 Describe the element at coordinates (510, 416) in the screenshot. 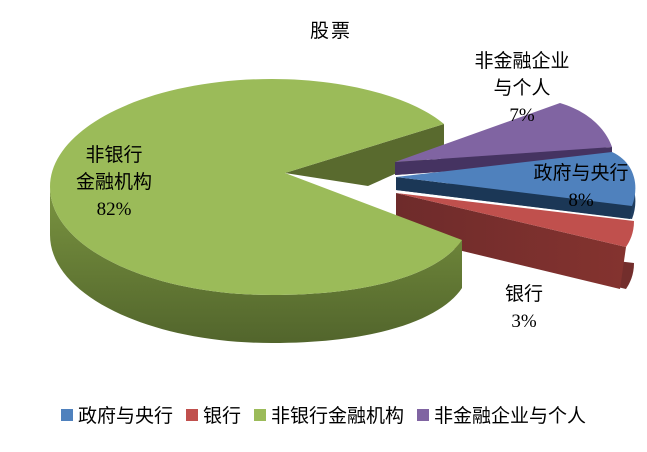

I see `legend-label-nonfinancial: 非金融企业与个人` at that location.